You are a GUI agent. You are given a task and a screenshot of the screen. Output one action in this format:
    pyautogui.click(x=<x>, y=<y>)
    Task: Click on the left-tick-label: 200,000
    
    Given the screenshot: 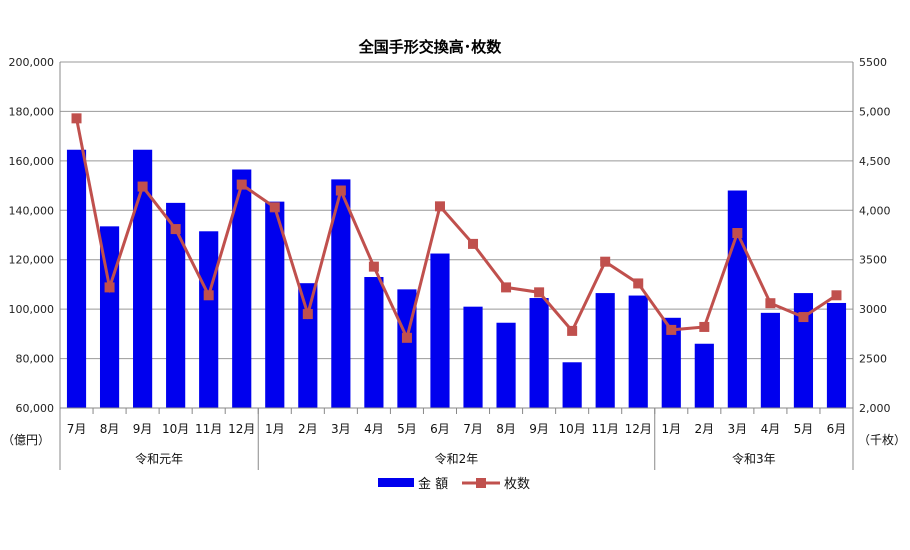 What is the action you would take?
    pyautogui.click(x=32, y=62)
    